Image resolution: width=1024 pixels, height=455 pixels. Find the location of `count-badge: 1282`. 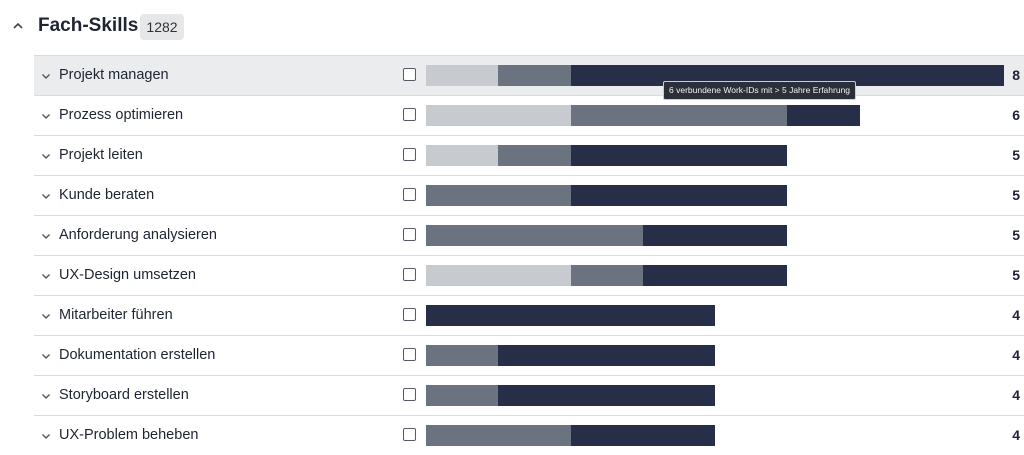

count-badge: 1282 is located at coordinates (162, 27).